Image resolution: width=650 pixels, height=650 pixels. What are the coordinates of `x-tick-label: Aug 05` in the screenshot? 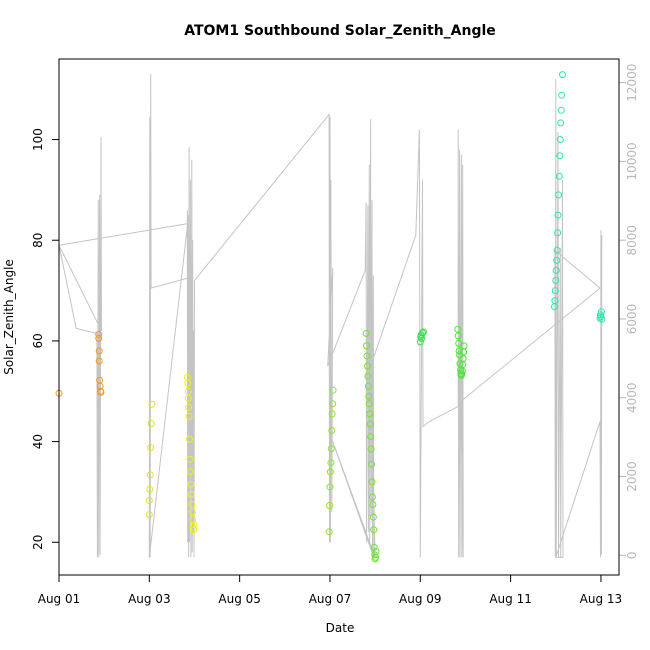 It's located at (239, 599).